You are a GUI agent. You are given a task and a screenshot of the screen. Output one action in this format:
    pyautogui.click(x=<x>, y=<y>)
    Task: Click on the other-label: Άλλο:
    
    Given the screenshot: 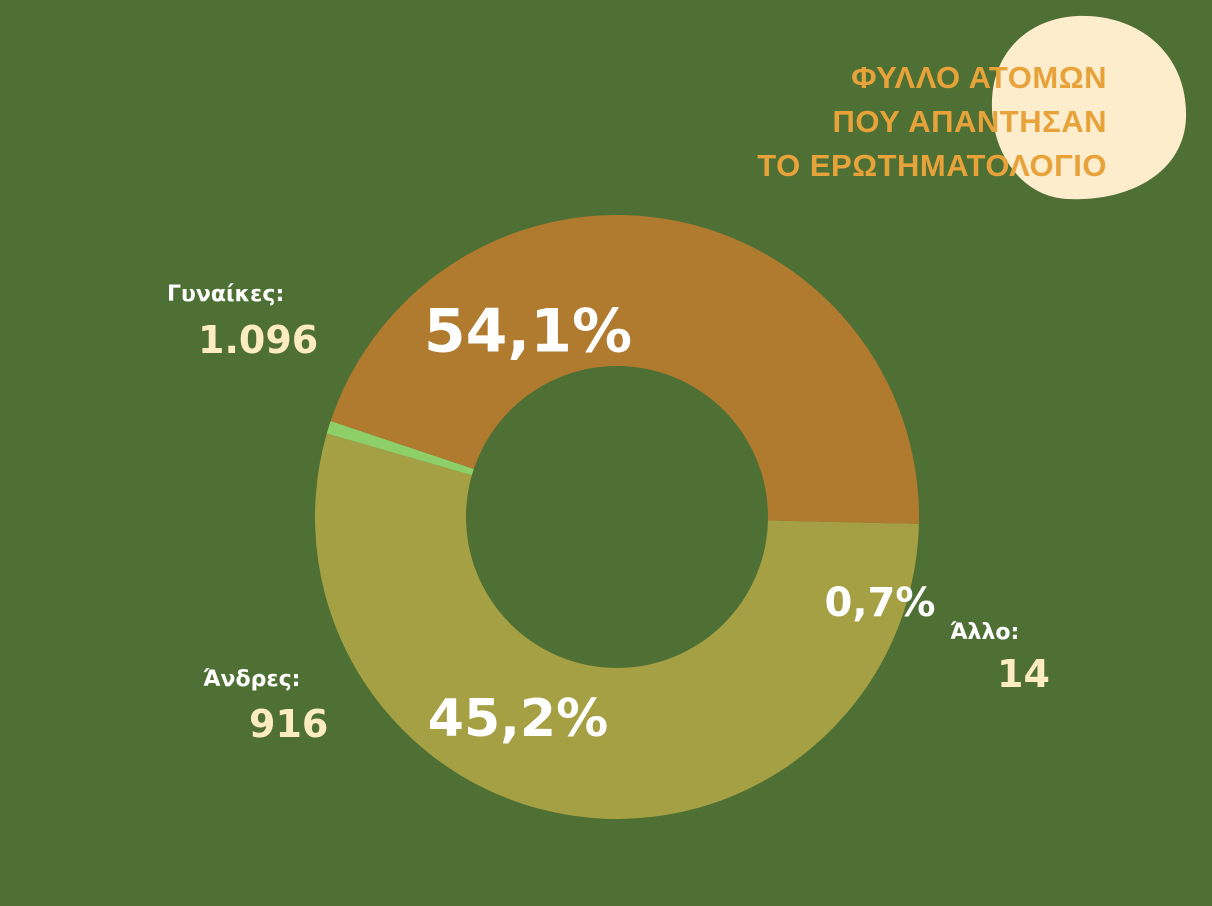 What is the action you would take?
    pyautogui.click(x=985, y=632)
    